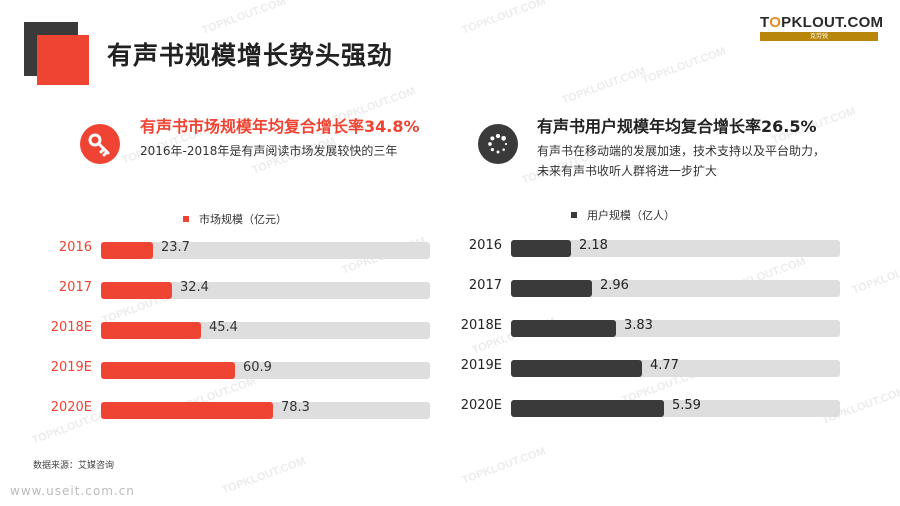 This screenshot has height=506, width=900. Describe the element at coordinates (63, 60) in the screenshot. I see `title-decoration-red-square` at that location.